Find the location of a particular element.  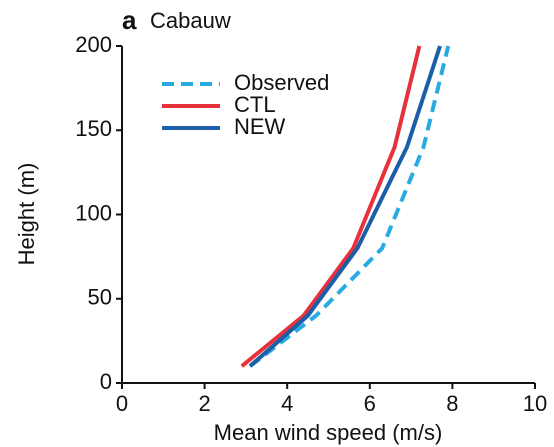

legend-label: CTL is located at coordinates (255, 104).